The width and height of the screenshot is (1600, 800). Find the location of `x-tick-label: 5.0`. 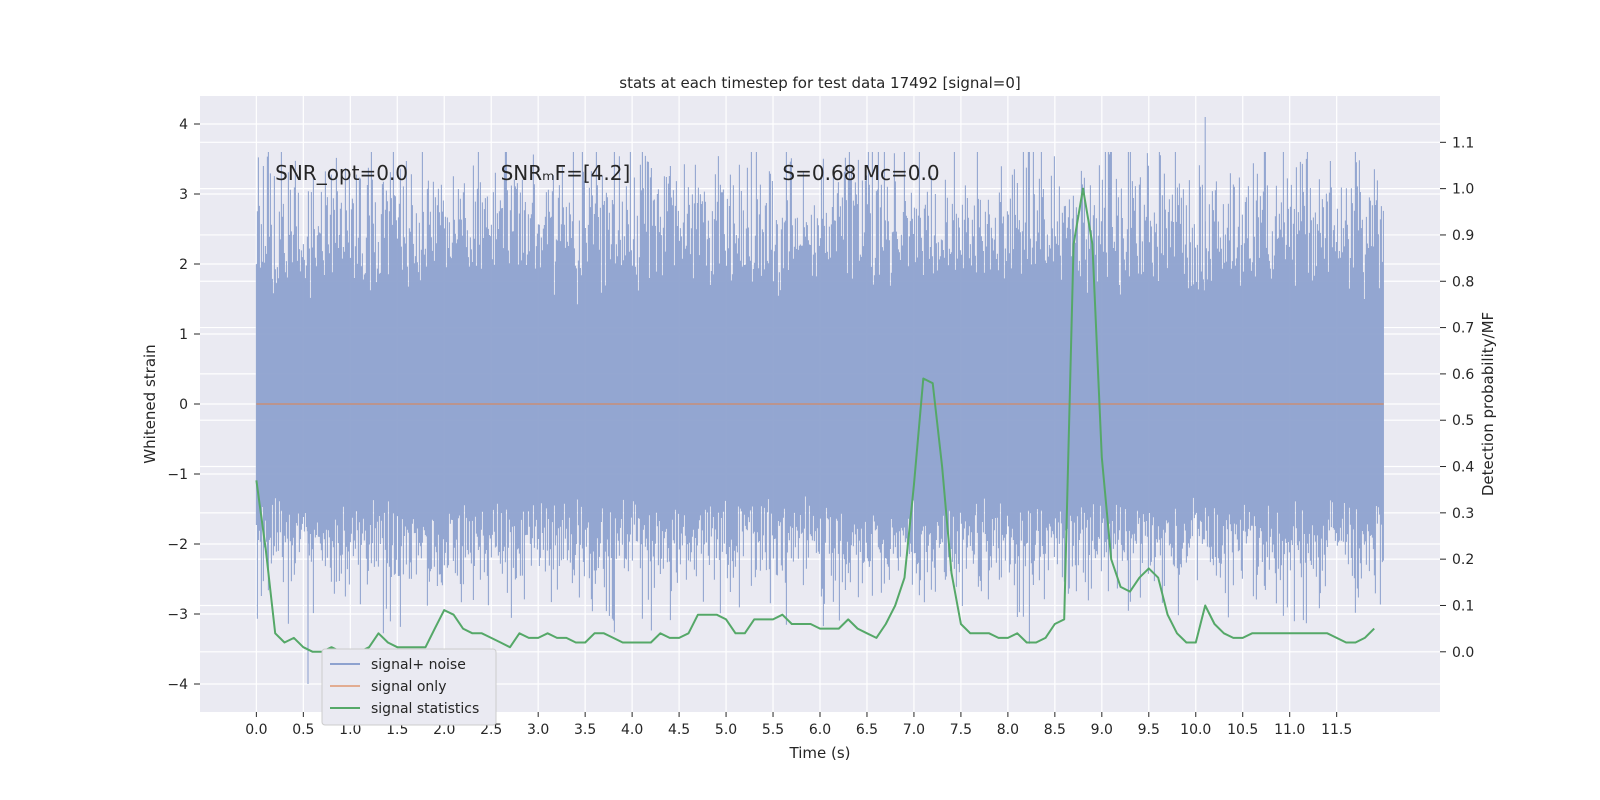

x-tick-label: 5.0 is located at coordinates (726, 730).